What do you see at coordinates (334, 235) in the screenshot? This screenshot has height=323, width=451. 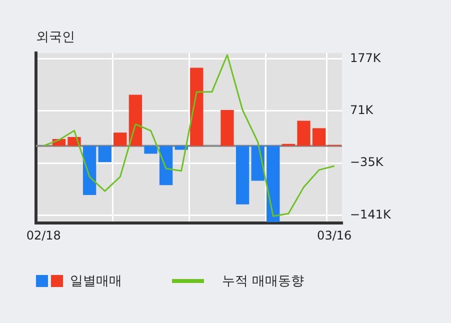 I see `x-tick-label: 03/16` at bounding box center [334, 235].